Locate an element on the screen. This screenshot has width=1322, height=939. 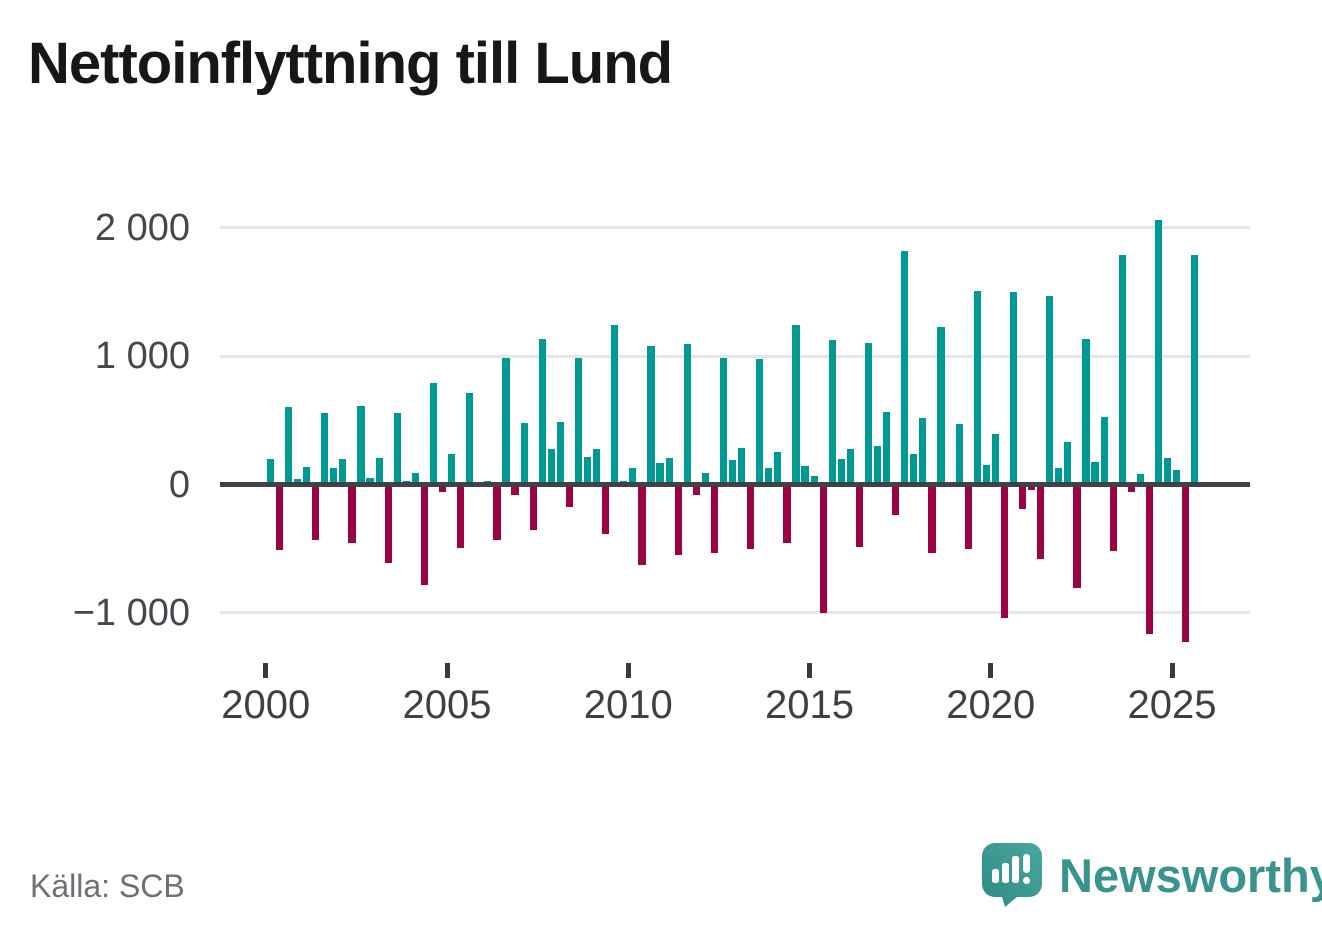
x-axis-label-2010: 2010 is located at coordinates (628, 705).